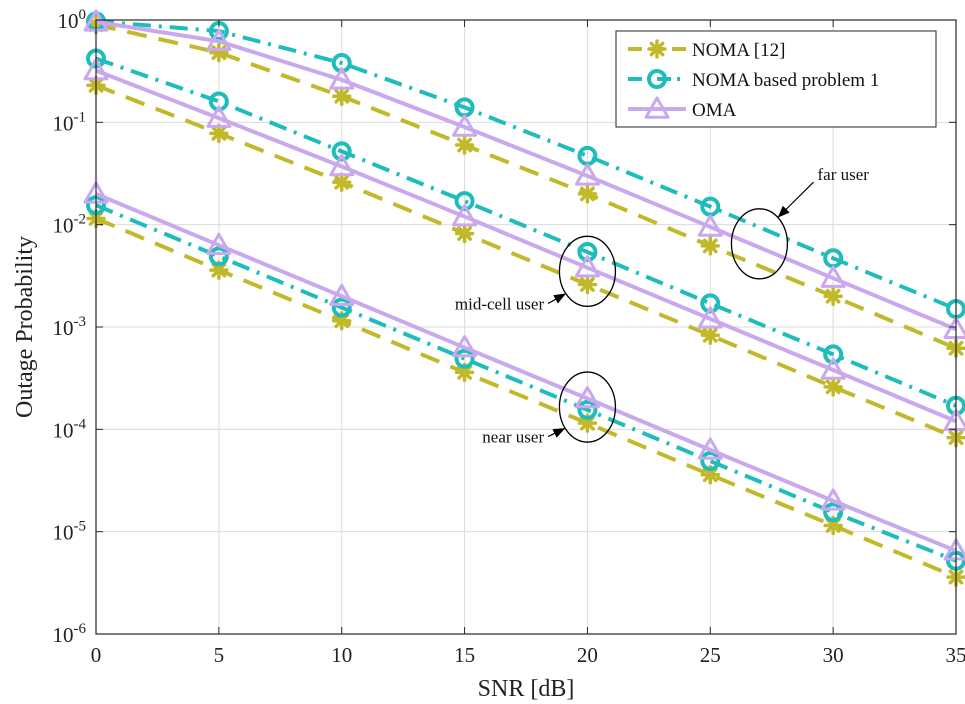 The height and width of the screenshot is (704, 965). What do you see at coordinates (682, 108) in the screenshot?
I see `legend-entry-2: OMA` at bounding box center [682, 108].